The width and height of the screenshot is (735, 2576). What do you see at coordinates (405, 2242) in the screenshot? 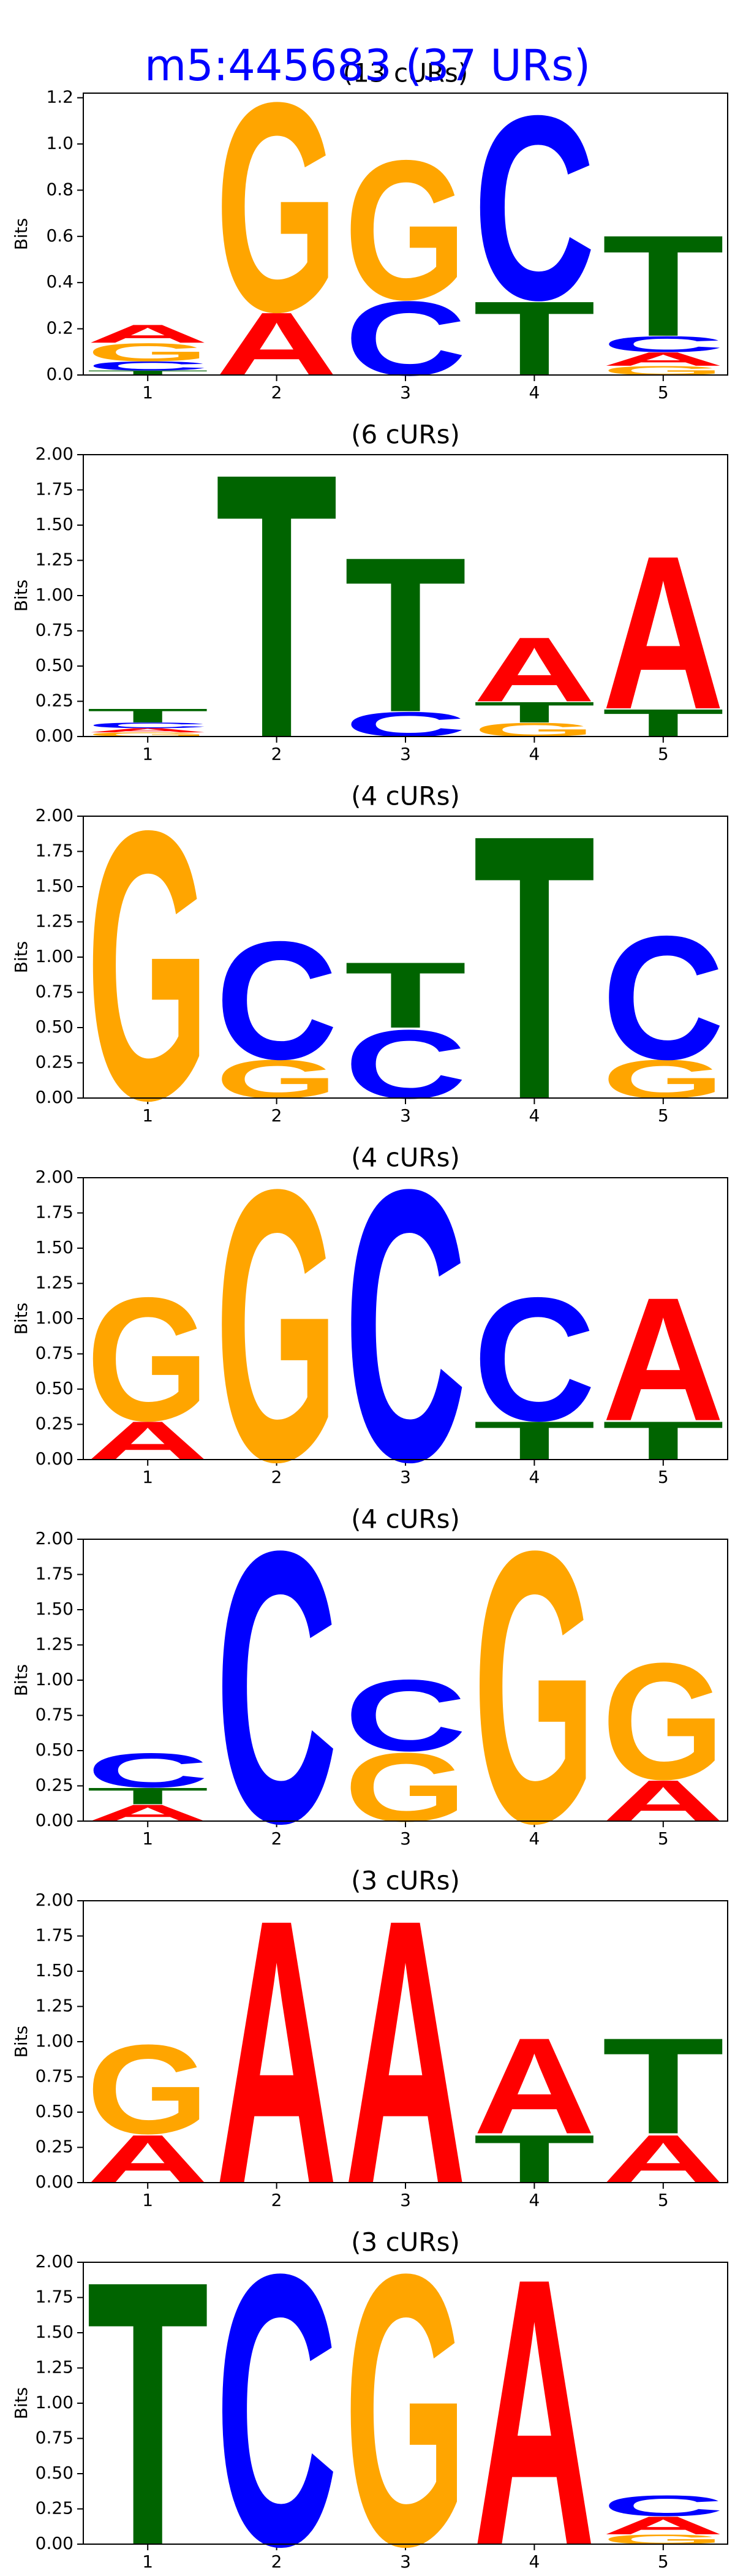
I see `panel-title: (3 cURs)` at bounding box center [405, 2242].